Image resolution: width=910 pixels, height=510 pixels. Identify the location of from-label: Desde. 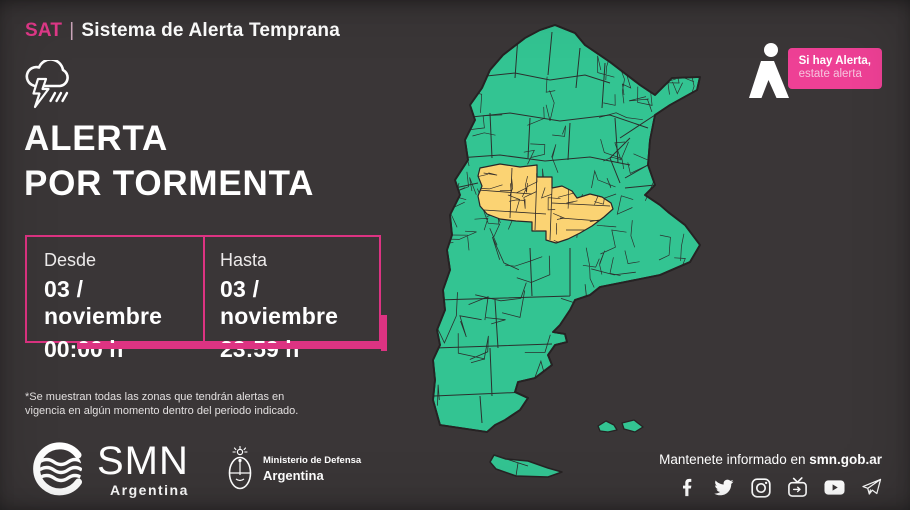
(70, 260).